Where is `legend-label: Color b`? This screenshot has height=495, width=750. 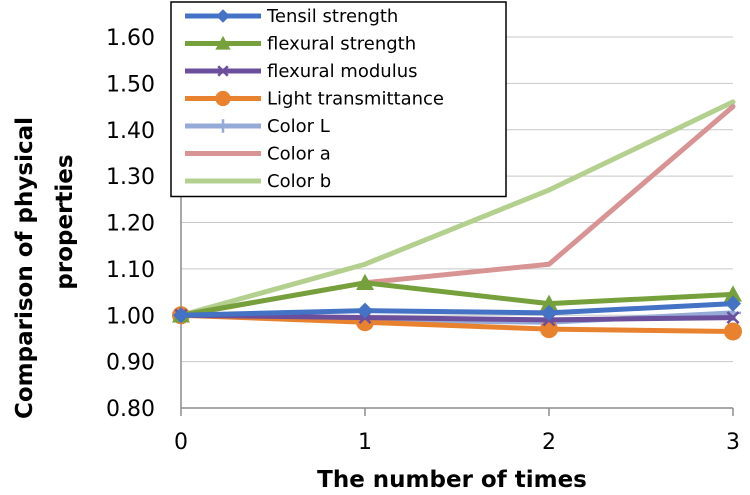
legend-label: Color b is located at coordinates (299, 181).